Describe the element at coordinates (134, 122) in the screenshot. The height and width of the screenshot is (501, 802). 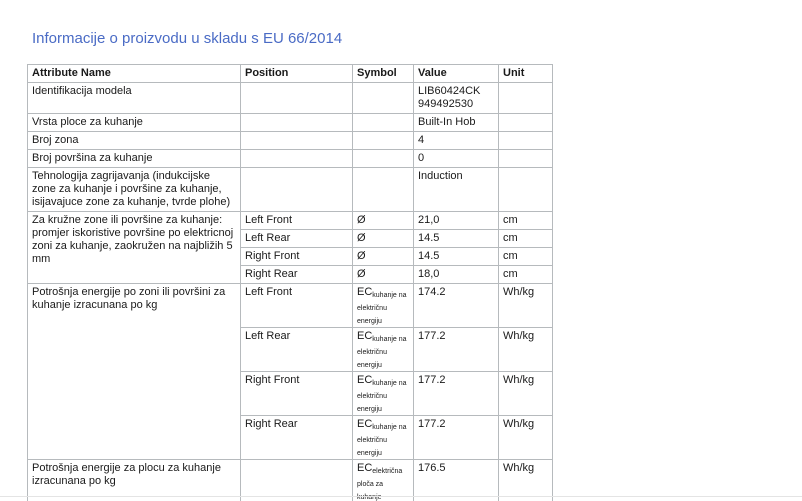
I see `attribute-cell: Vrsta ploce za kuhanje` at that location.